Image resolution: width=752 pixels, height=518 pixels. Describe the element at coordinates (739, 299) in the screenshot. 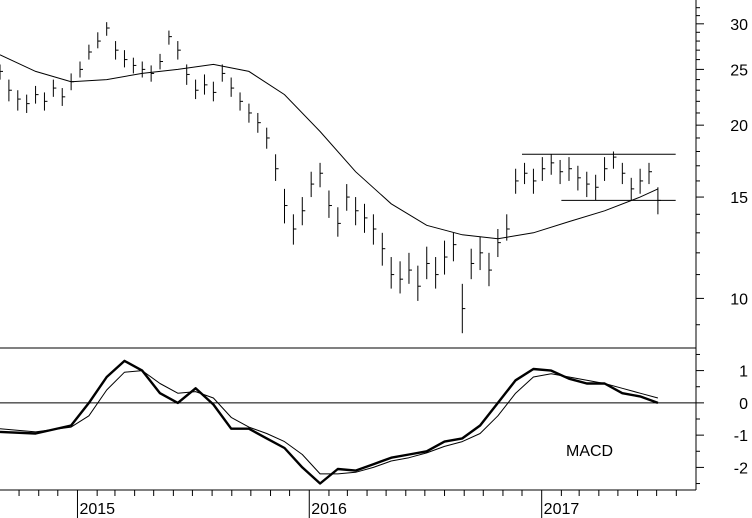

I see `price-y-tick-label: 10` at that location.